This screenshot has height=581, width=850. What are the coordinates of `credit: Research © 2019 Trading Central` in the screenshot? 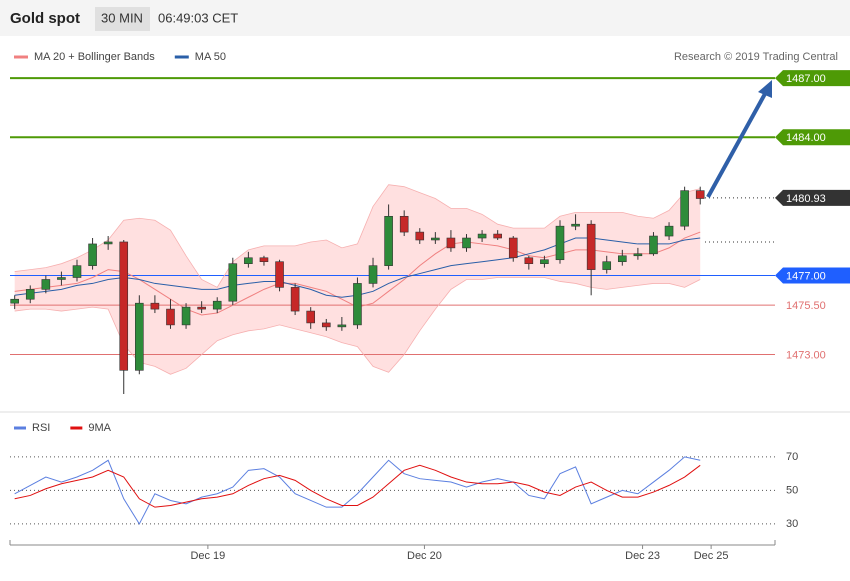 It's located at (756, 57).